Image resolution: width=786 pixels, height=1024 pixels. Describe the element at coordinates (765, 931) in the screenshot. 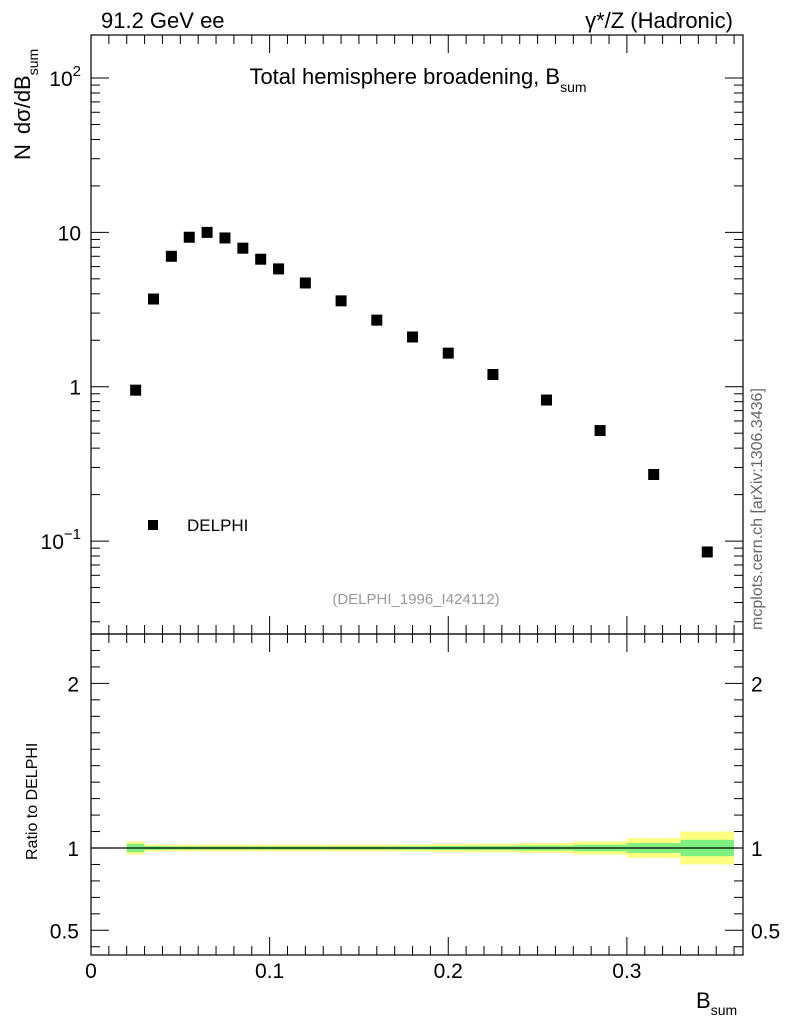

I see `ratio-y-tick-label-right: 0.5` at that location.